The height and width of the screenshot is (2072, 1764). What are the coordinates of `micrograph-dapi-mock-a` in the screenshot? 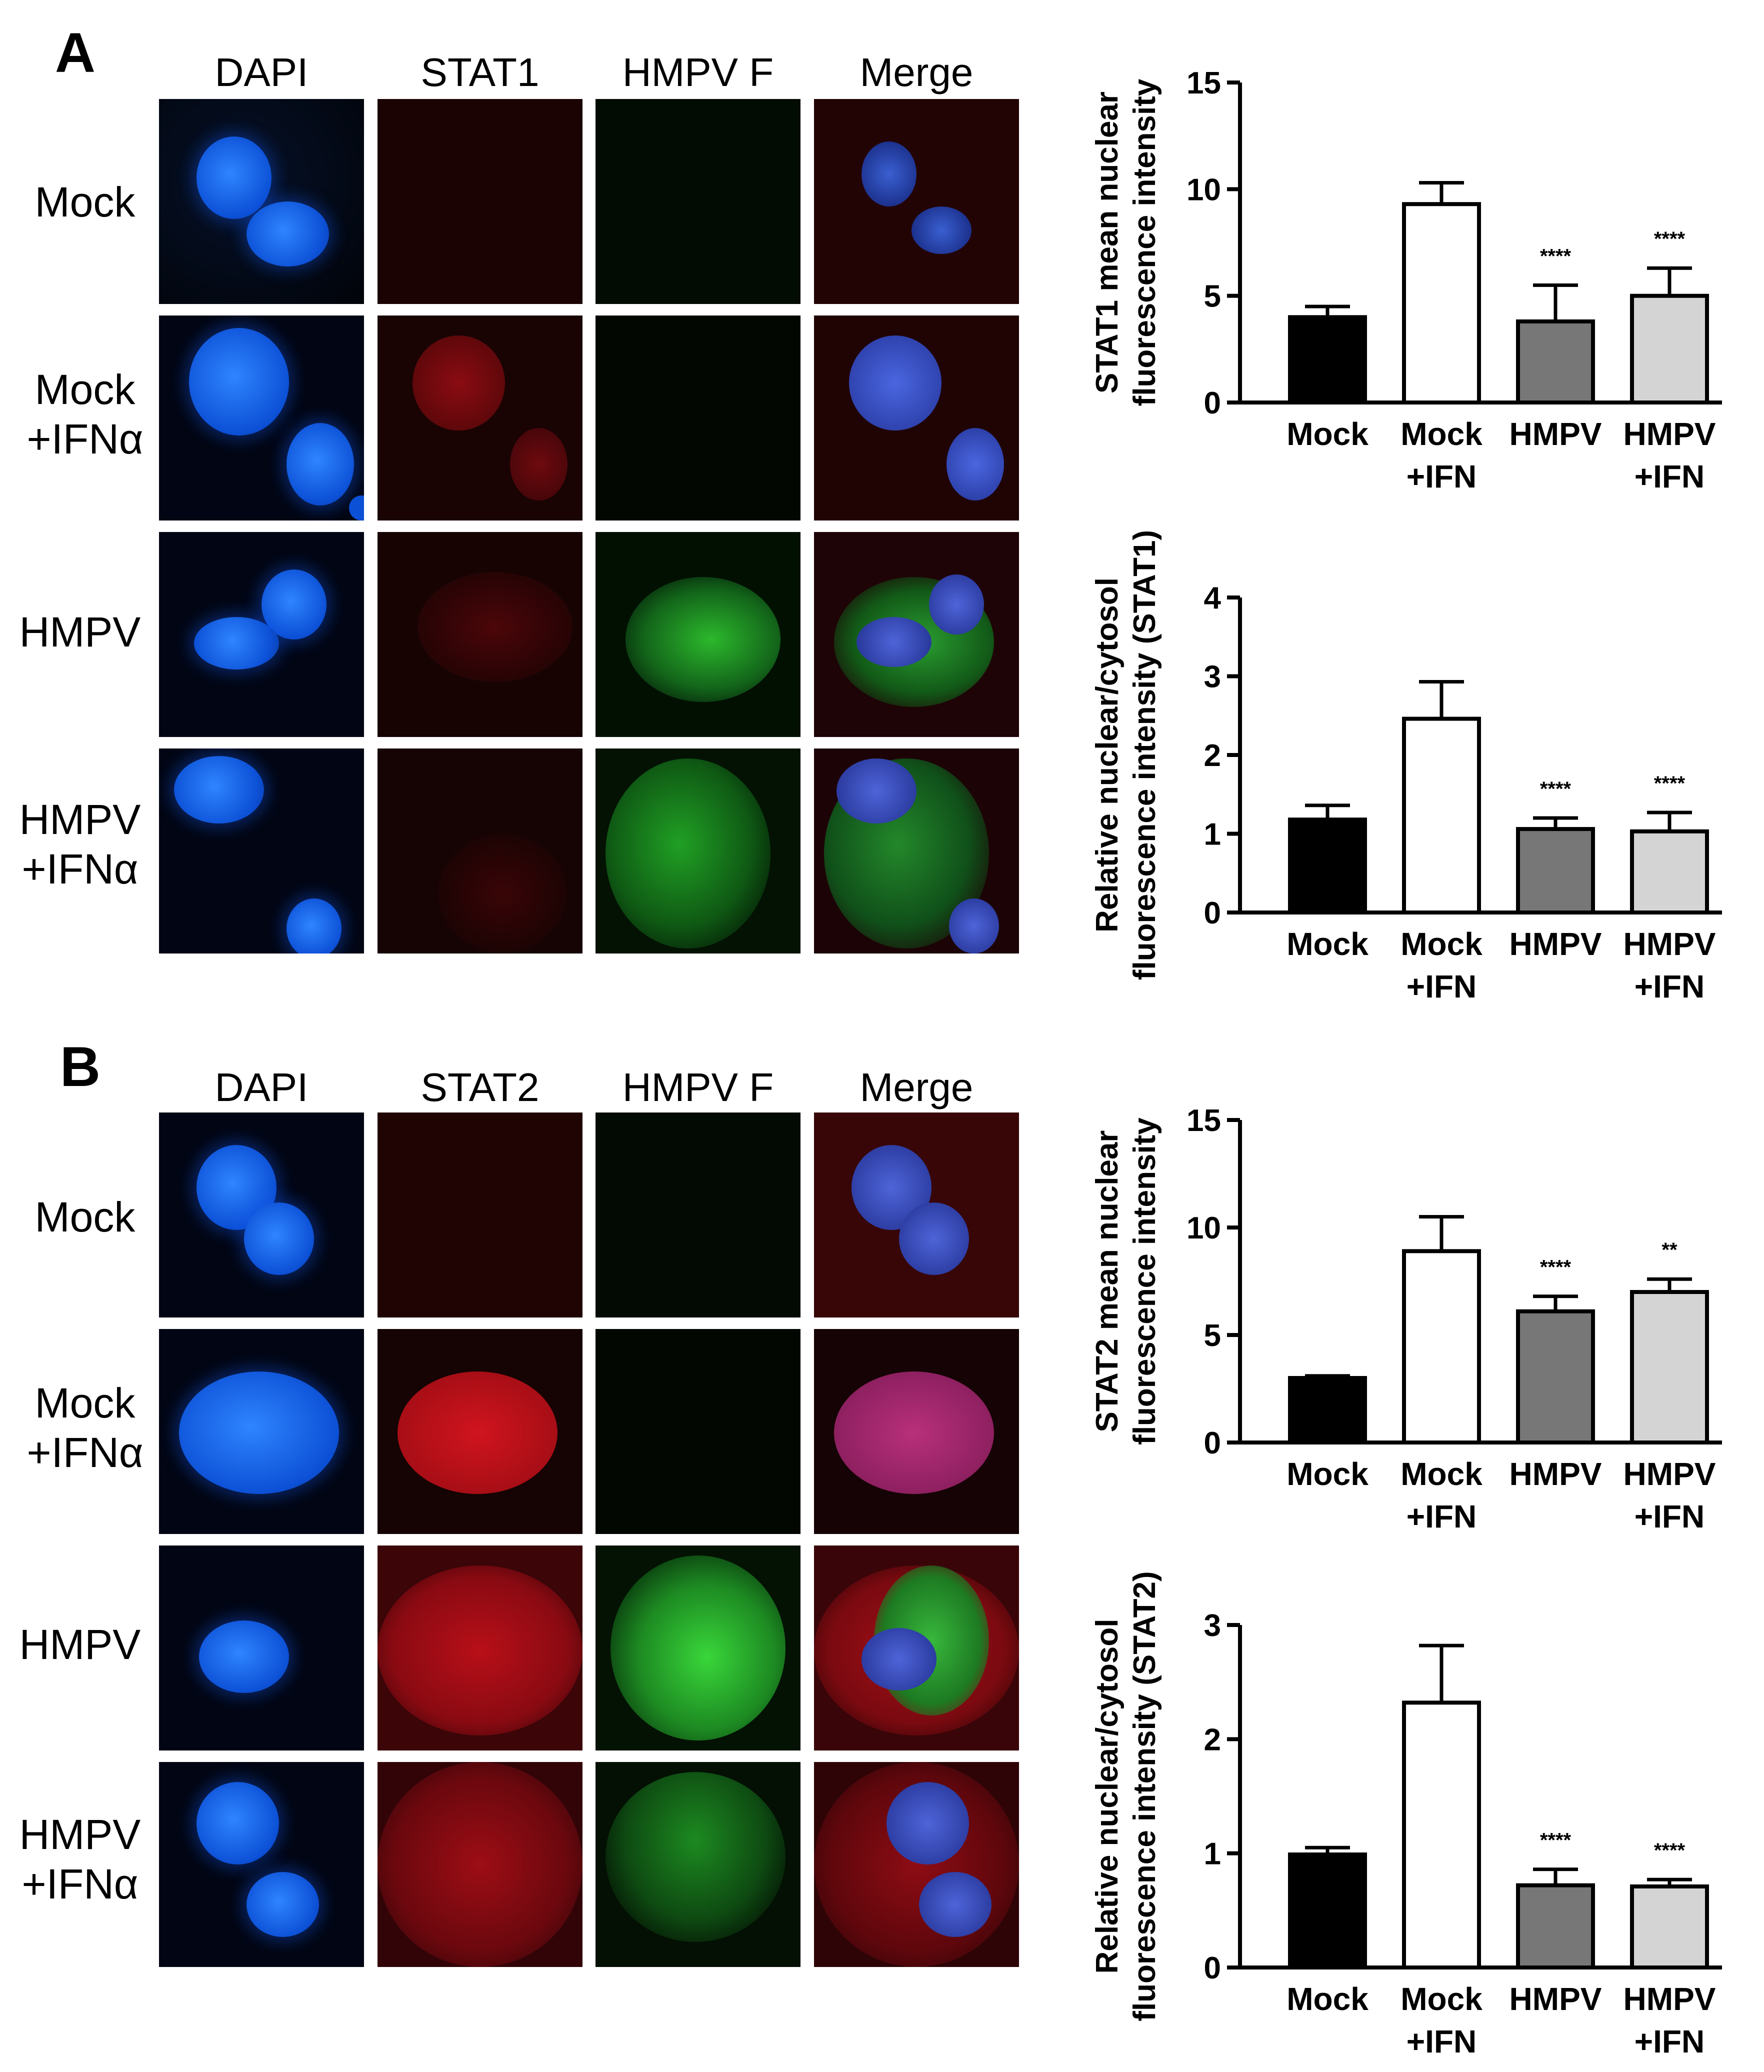 It's located at (261, 201).